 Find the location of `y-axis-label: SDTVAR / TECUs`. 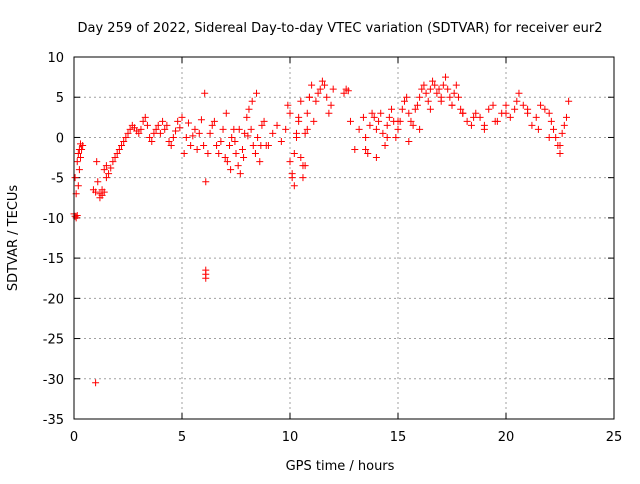

y-axis-label: SDTVAR / TECUs is located at coordinates (13, 238).